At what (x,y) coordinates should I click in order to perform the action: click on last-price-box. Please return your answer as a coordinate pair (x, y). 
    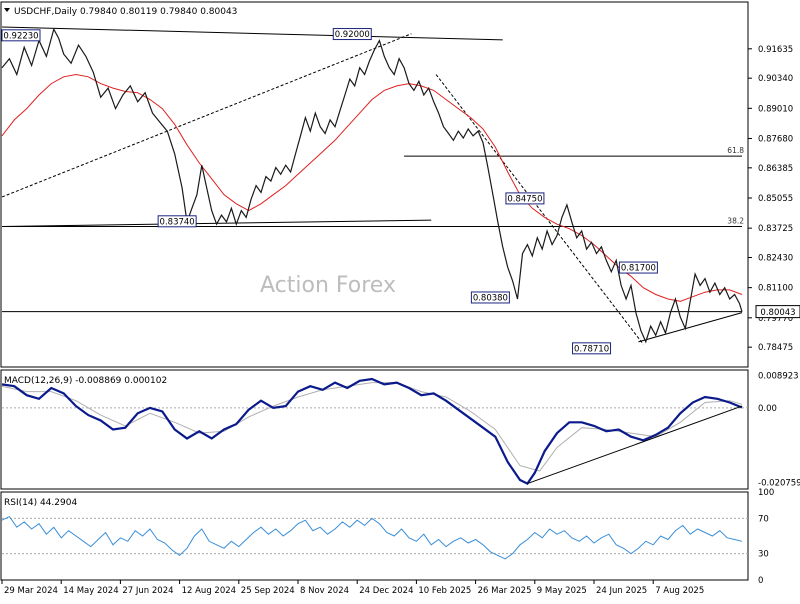
    Looking at the image, I should click on (777, 312).